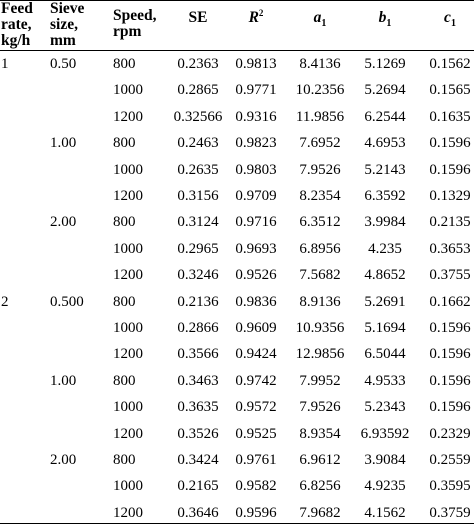 Image resolution: width=474 pixels, height=524 pixels. What do you see at coordinates (450, 249) in the screenshot?
I see `cell-c1: 0.3653` at bounding box center [450, 249].